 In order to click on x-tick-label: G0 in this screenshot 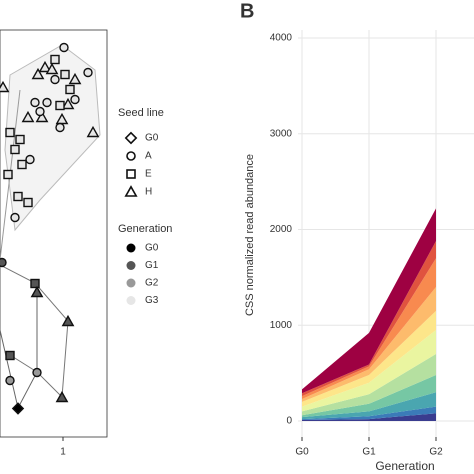, I will do `click(302, 452)`.